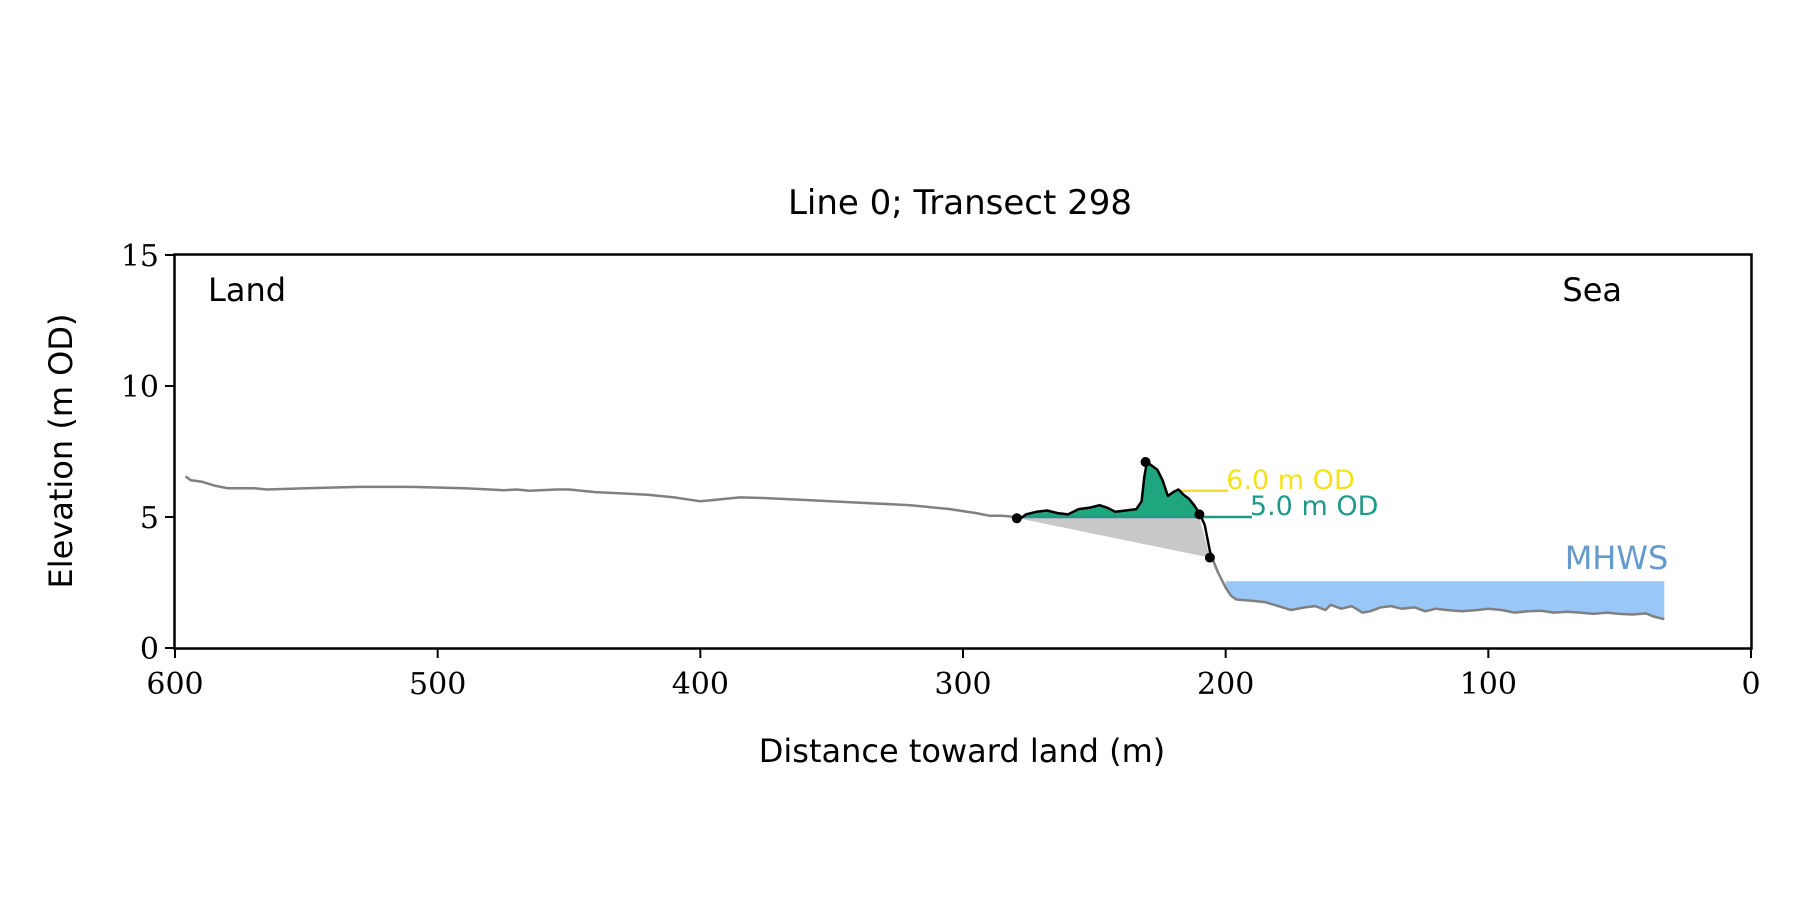 This screenshot has width=1800, height=900. I want to click on profile-line-sea, so click(1438, 589).